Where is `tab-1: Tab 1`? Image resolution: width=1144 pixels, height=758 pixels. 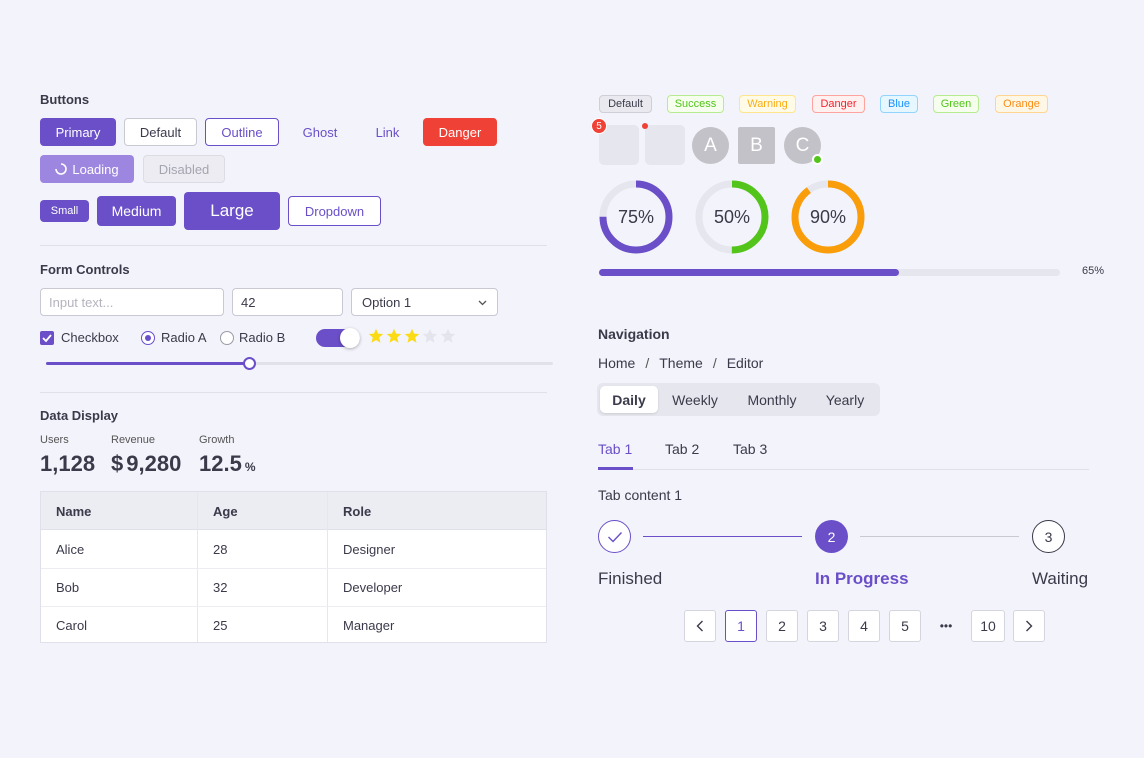 tab-1: Tab 1 is located at coordinates (615, 449).